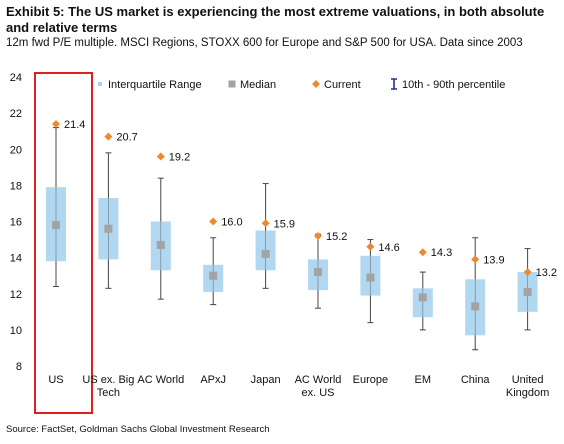 This screenshot has width=564, height=444. I want to click on legend-item: Median, so click(252, 85).